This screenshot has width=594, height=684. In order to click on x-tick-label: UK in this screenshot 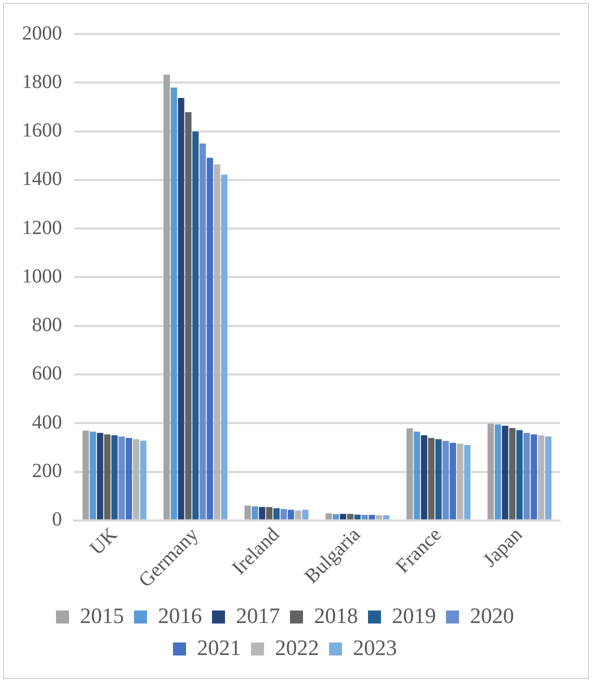, I will do `click(104, 541)`.